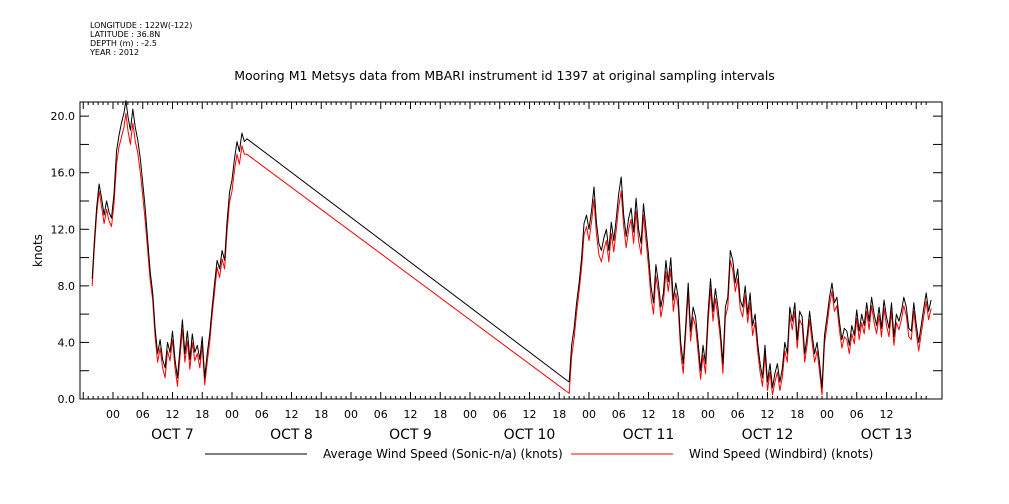 The width and height of the screenshot is (1009, 504). What do you see at coordinates (38, 250) in the screenshot?
I see `y-axis-label: knots` at bounding box center [38, 250].